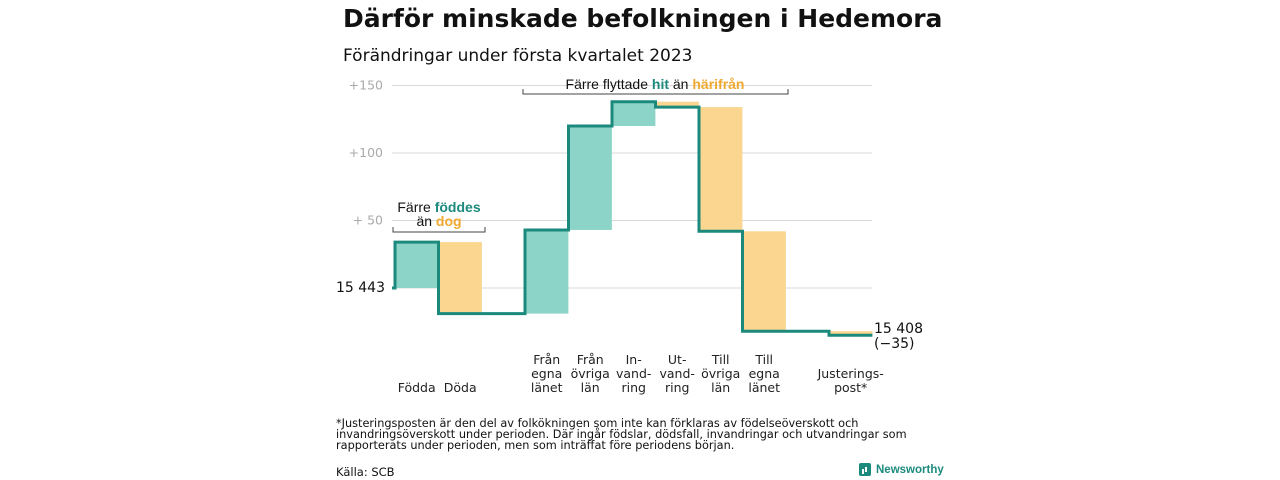 This screenshot has width=1280, height=480. What do you see at coordinates (518, 56) in the screenshot?
I see `chart-subtitle: Förändringar under första kvartalet 2023` at bounding box center [518, 56].